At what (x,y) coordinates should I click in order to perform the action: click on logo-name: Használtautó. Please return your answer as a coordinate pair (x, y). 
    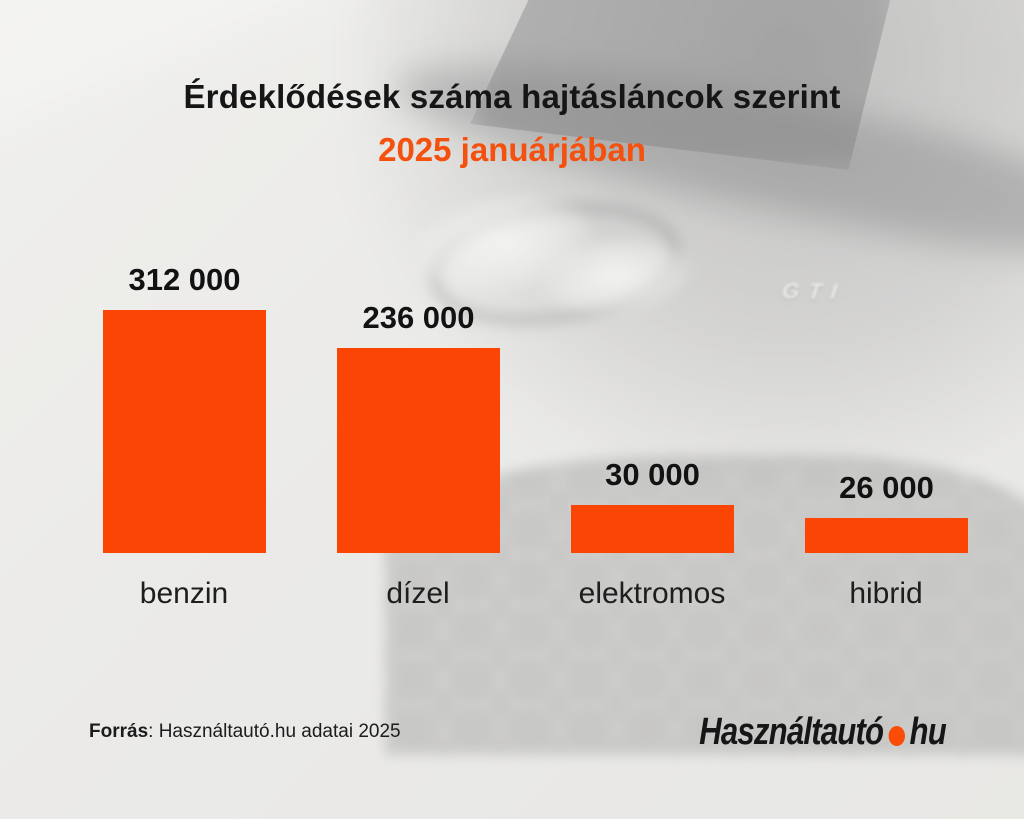
    Looking at the image, I should click on (791, 732).